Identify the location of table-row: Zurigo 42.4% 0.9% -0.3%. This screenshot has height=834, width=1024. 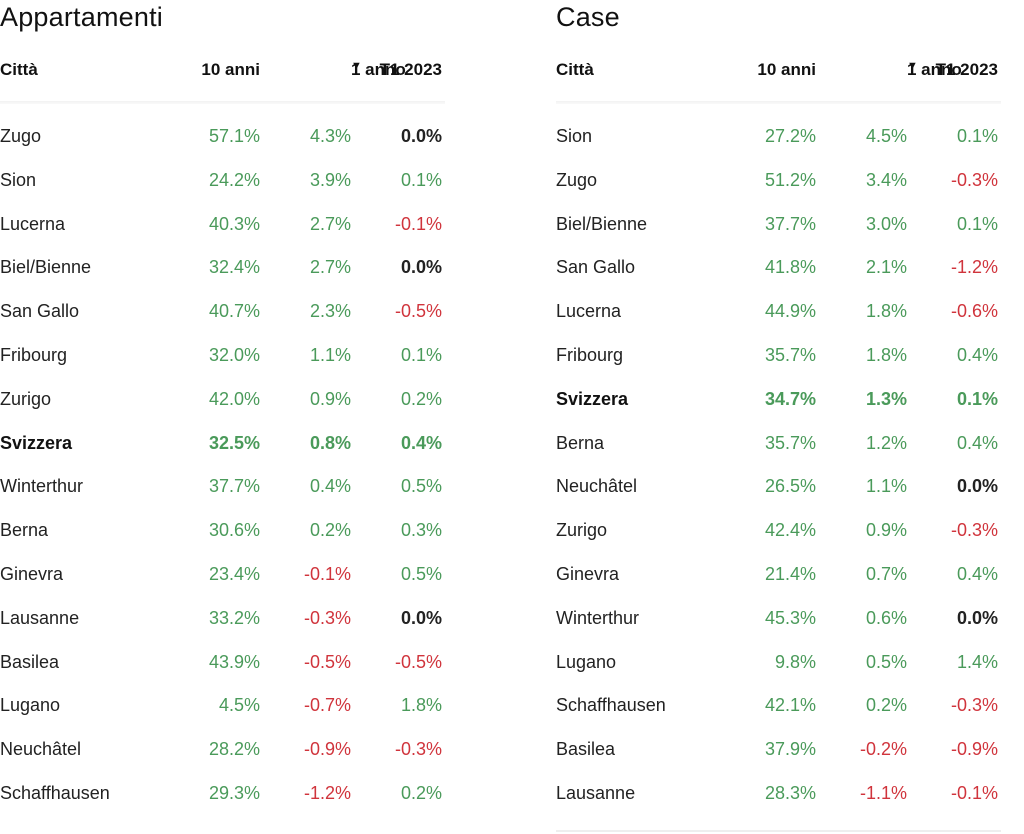
(778, 533).